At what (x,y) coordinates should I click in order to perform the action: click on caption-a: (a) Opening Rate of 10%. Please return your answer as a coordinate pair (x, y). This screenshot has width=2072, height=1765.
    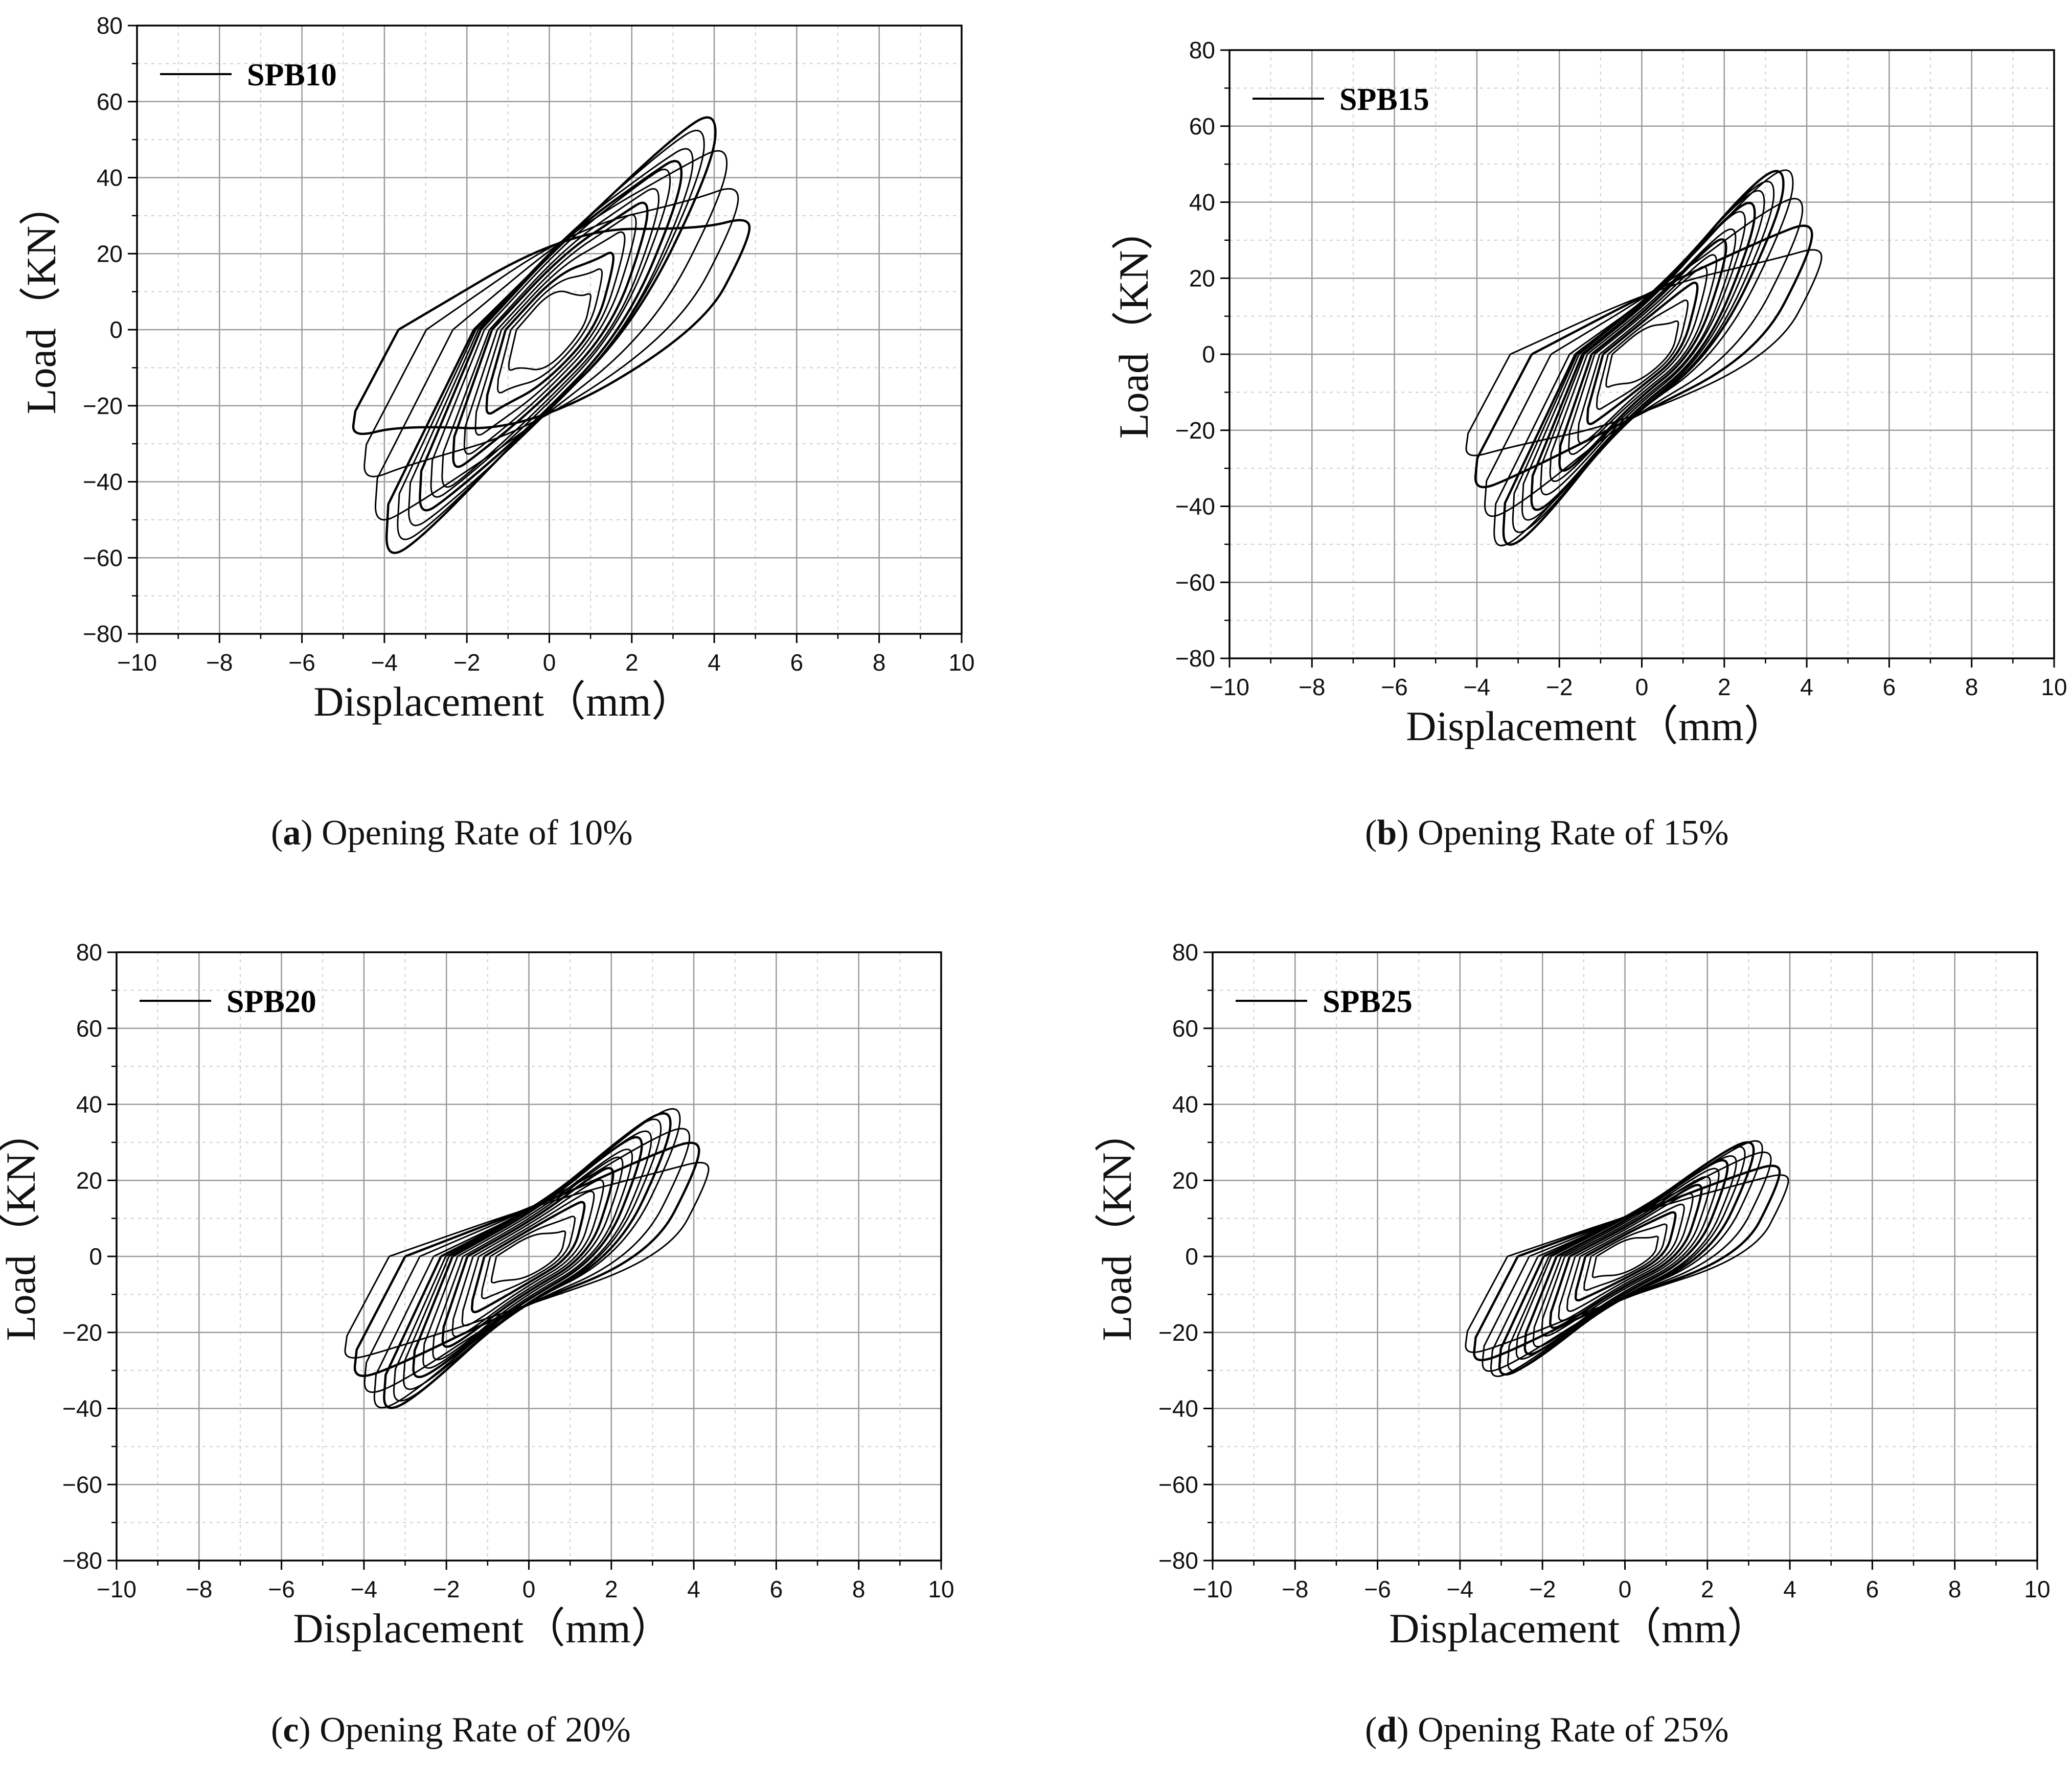
    Looking at the image, I should click on (452, 833).